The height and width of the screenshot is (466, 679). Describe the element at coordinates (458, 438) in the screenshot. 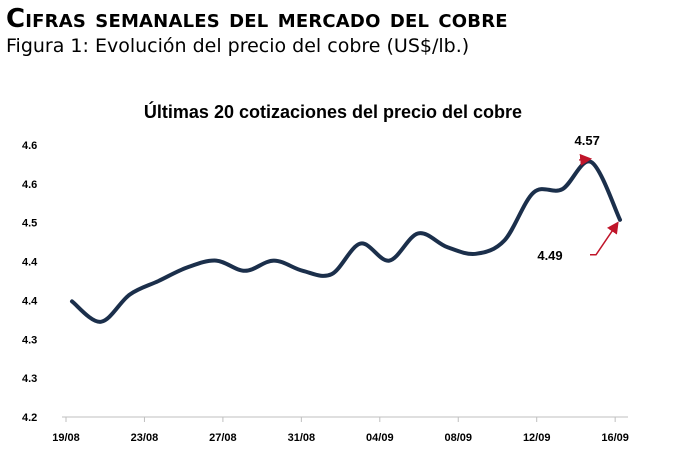

I see `x-tick-label: 08/09` at that location.